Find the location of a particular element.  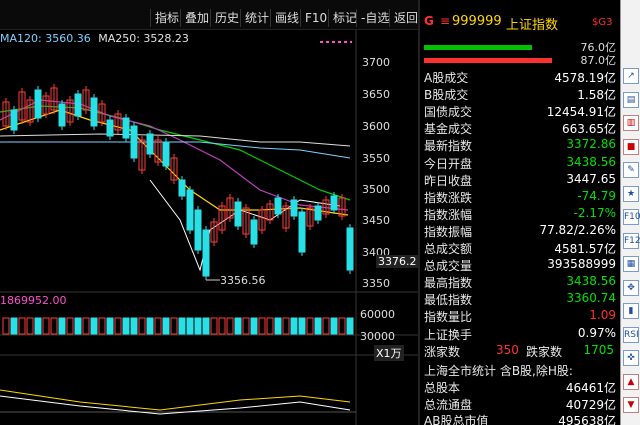

buy-bar-value: 76.0亿 is located at coordinates (598, 47).